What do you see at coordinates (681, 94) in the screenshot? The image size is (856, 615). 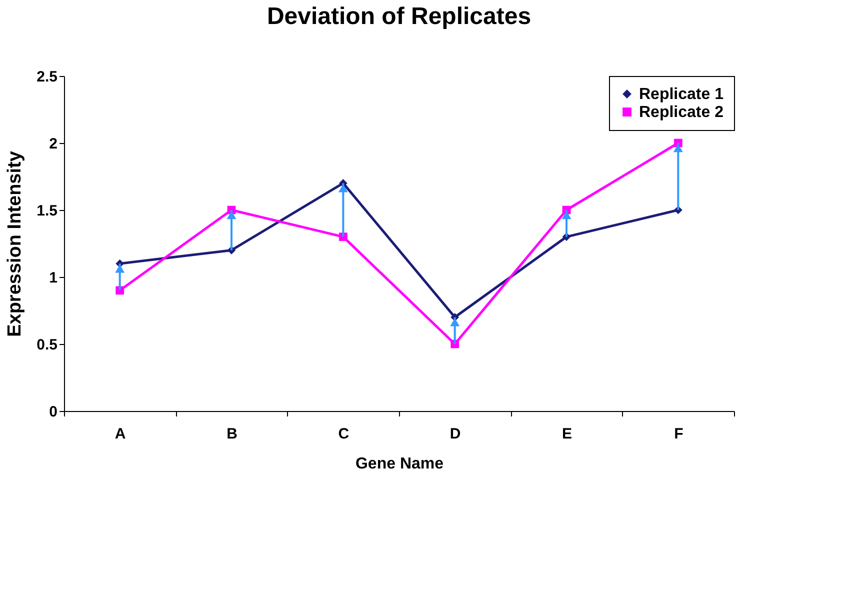 I see `legend-label: Replicate 1` at bounding box center [681, 94].